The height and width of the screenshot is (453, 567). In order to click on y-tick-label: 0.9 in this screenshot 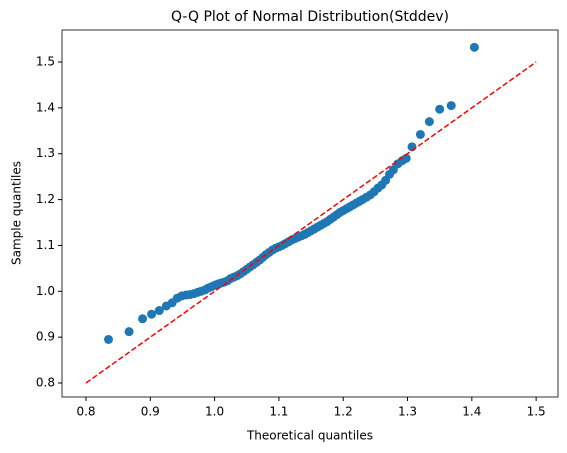, I will do `click(45, 337)`.